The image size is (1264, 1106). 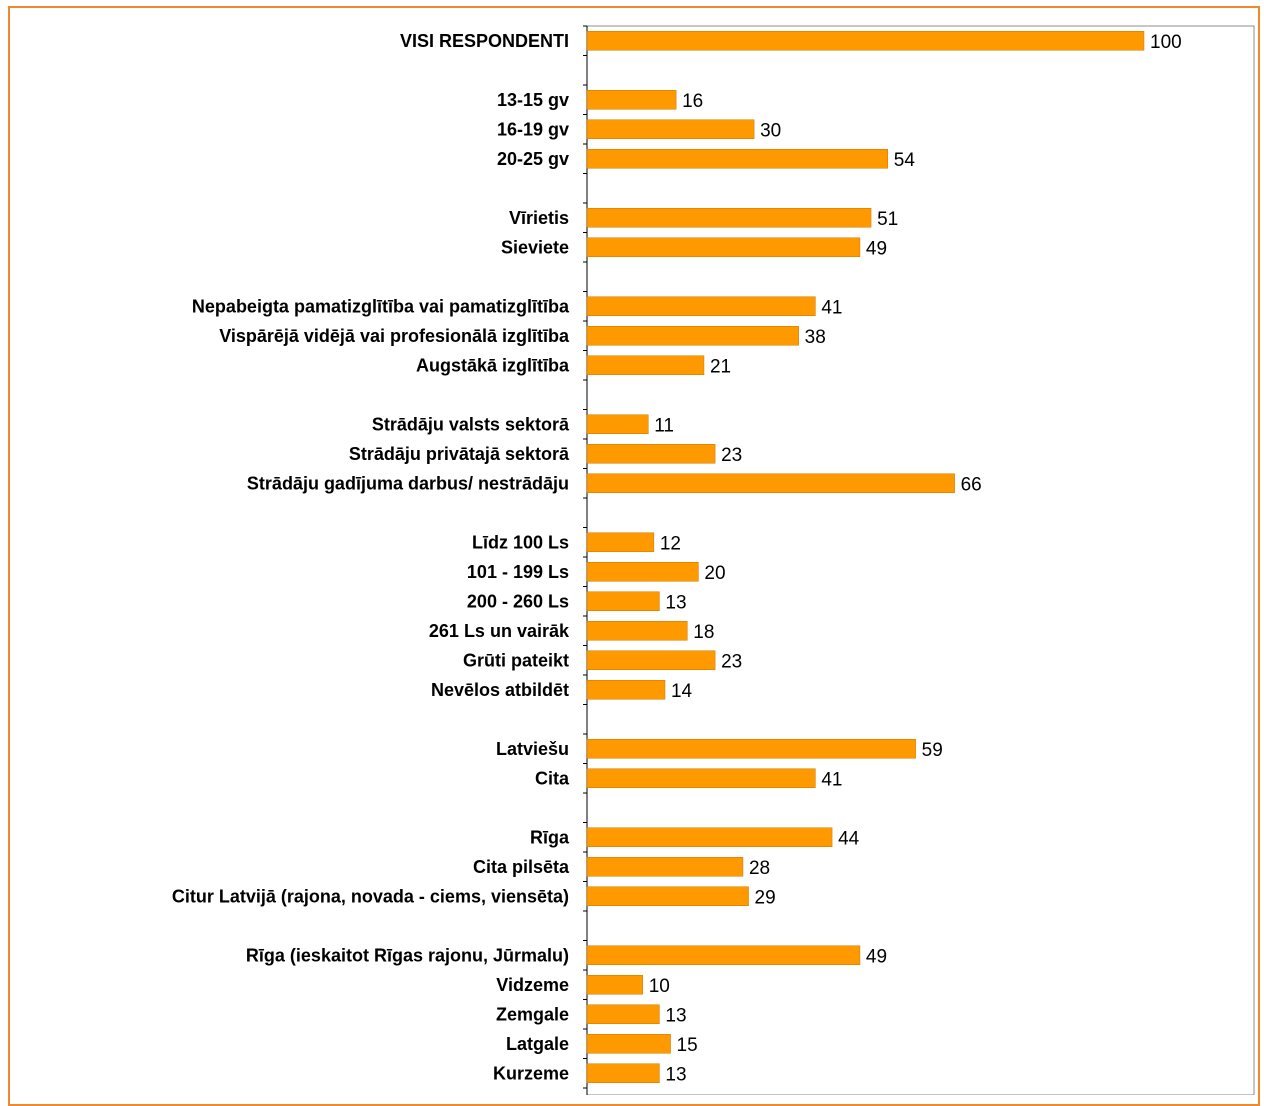 What do you see at coordinates (770, 130) in the screenshot?
I see `data-label: 30` at bounding box center [770, 130].